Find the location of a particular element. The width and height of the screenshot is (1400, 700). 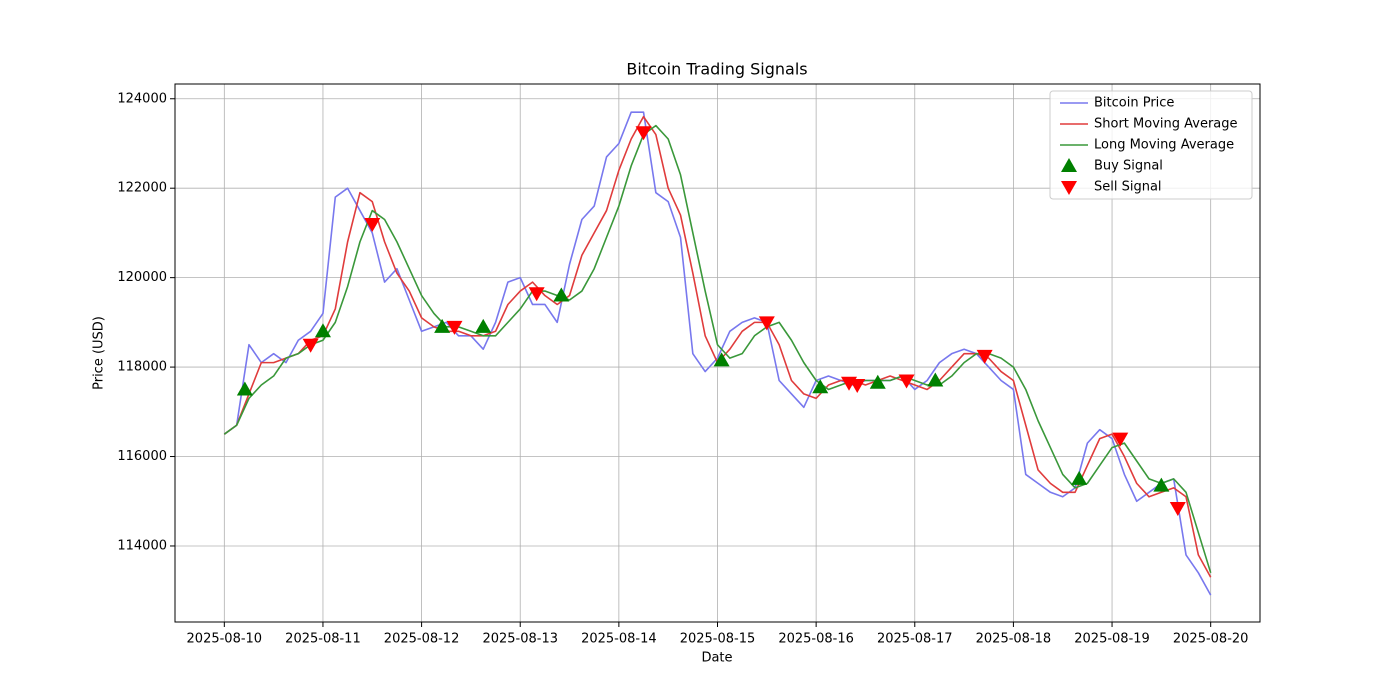

y-tick-label: 114000 is located at coordinates (142, 545).